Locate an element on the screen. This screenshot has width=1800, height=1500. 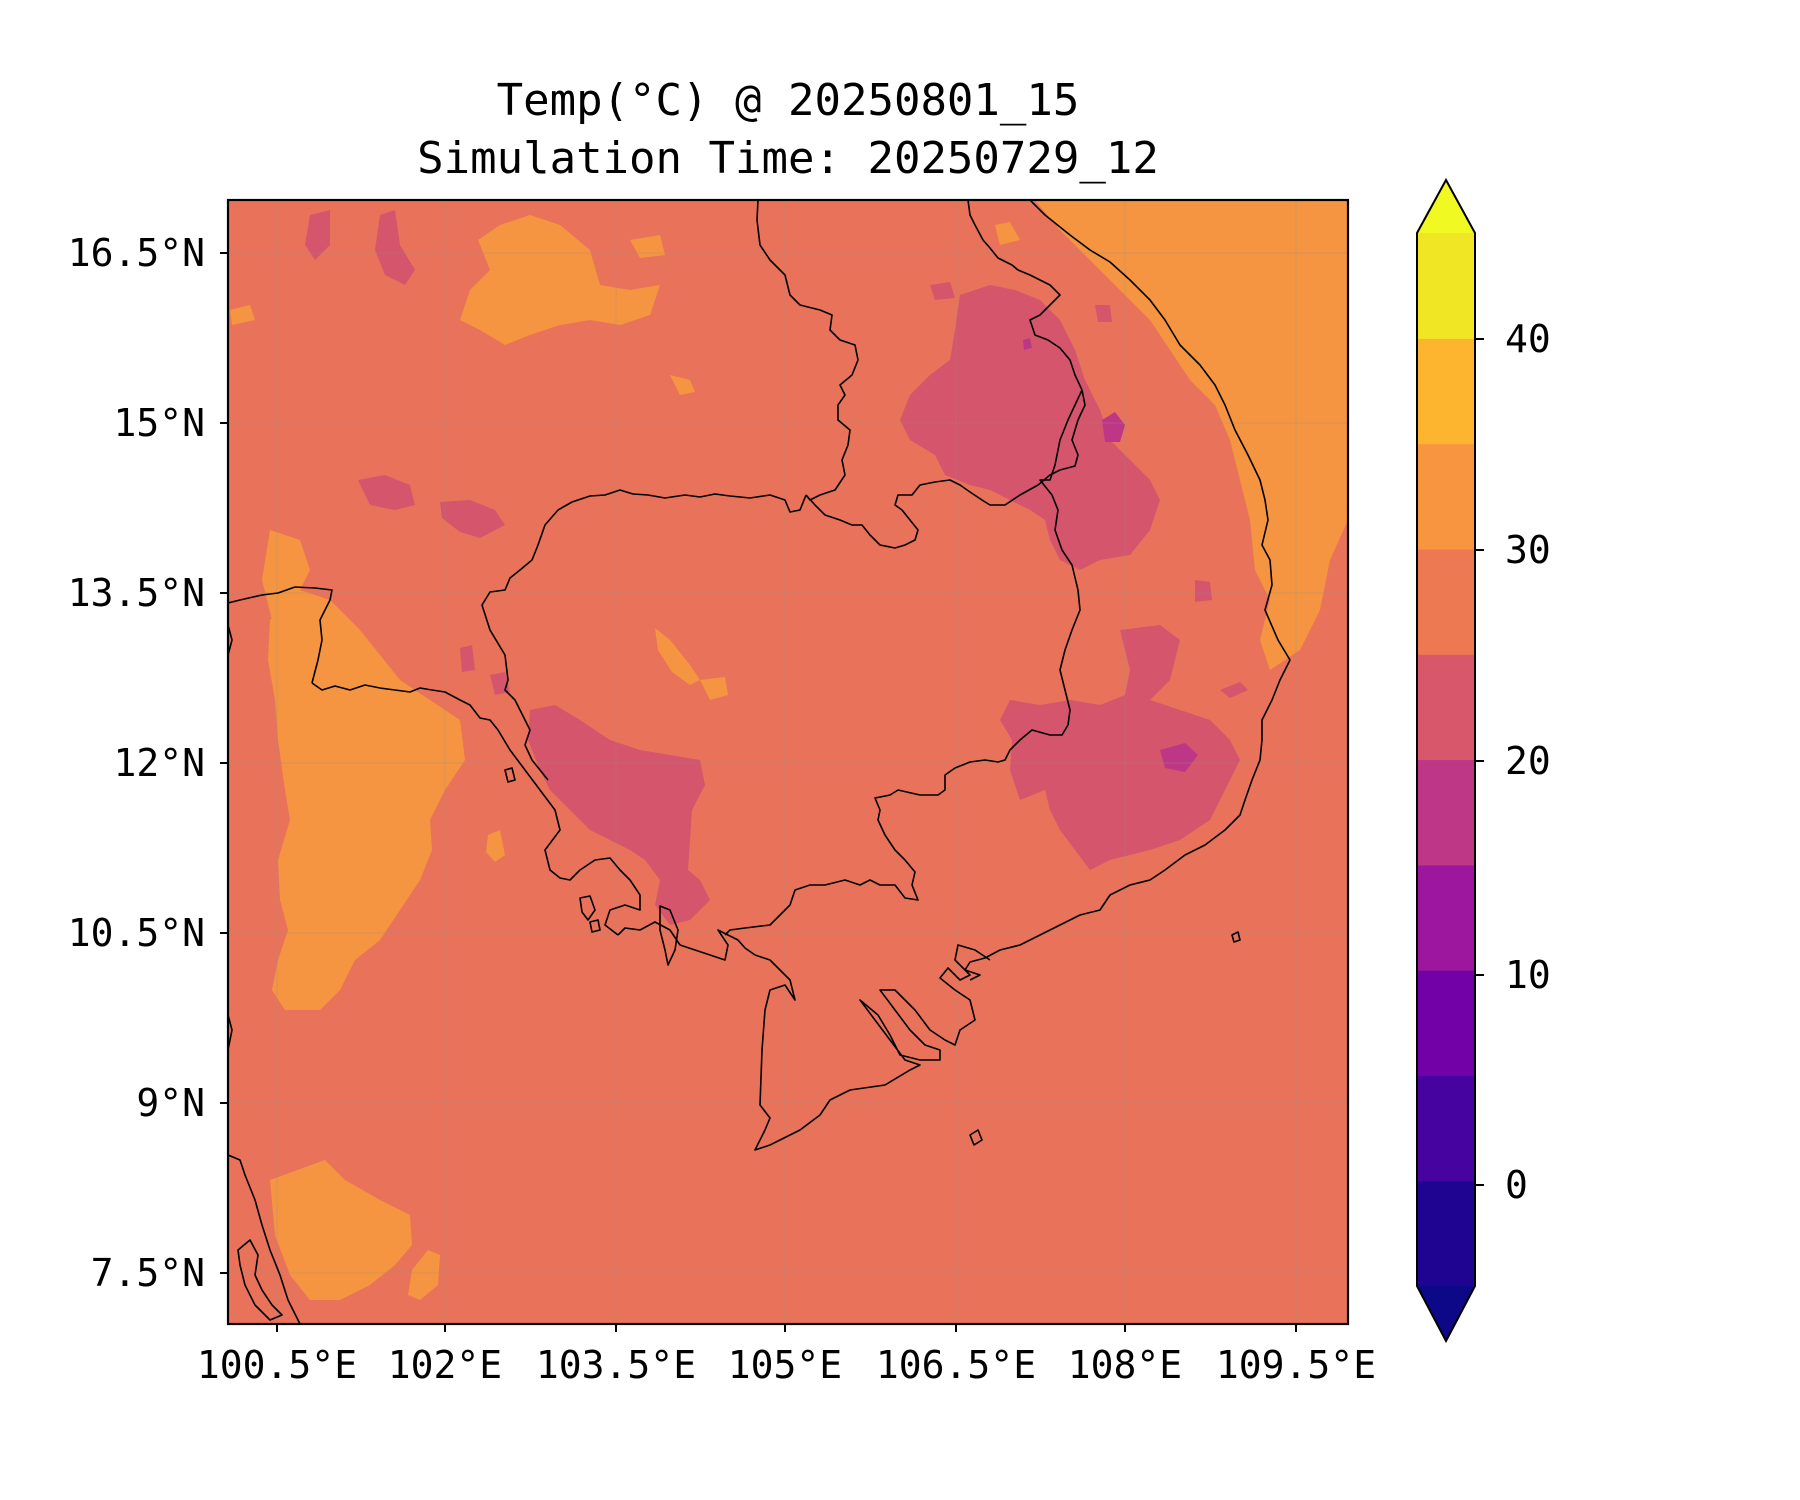
y-tick-label: 15°N is located at coordinates (159, 423).